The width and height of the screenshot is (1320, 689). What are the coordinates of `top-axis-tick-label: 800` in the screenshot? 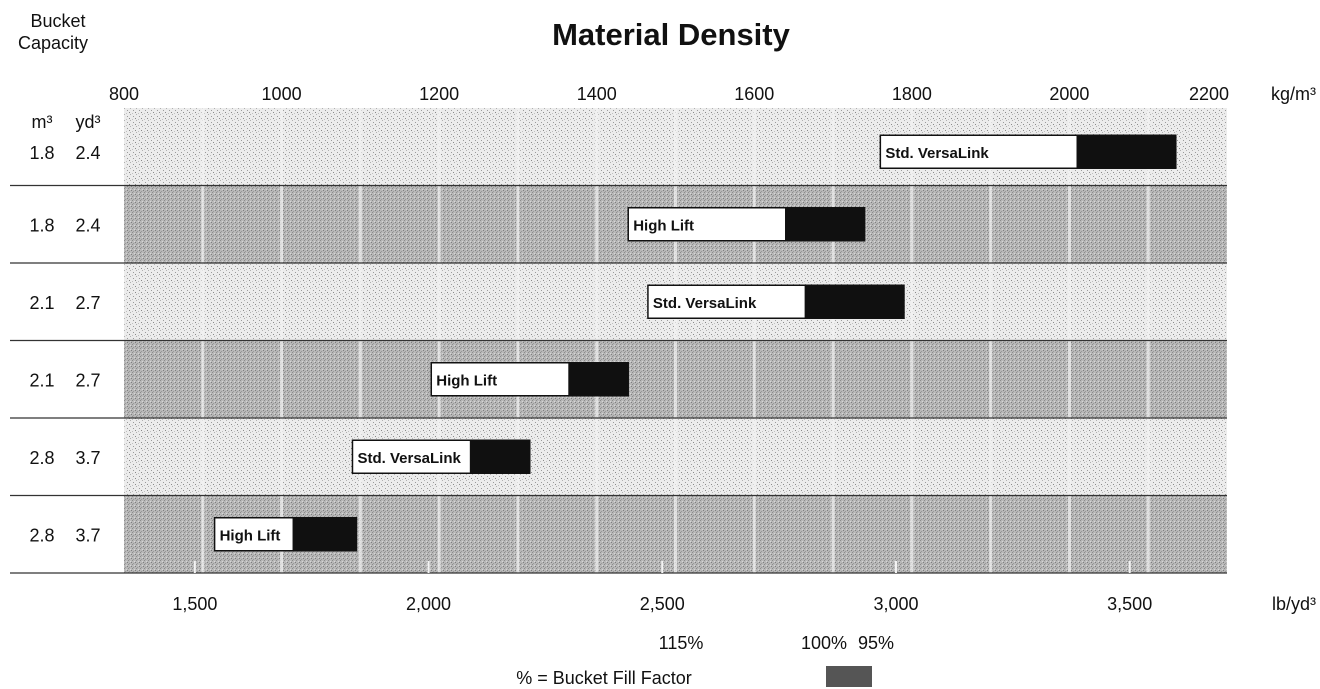 It's located at (124, 94).